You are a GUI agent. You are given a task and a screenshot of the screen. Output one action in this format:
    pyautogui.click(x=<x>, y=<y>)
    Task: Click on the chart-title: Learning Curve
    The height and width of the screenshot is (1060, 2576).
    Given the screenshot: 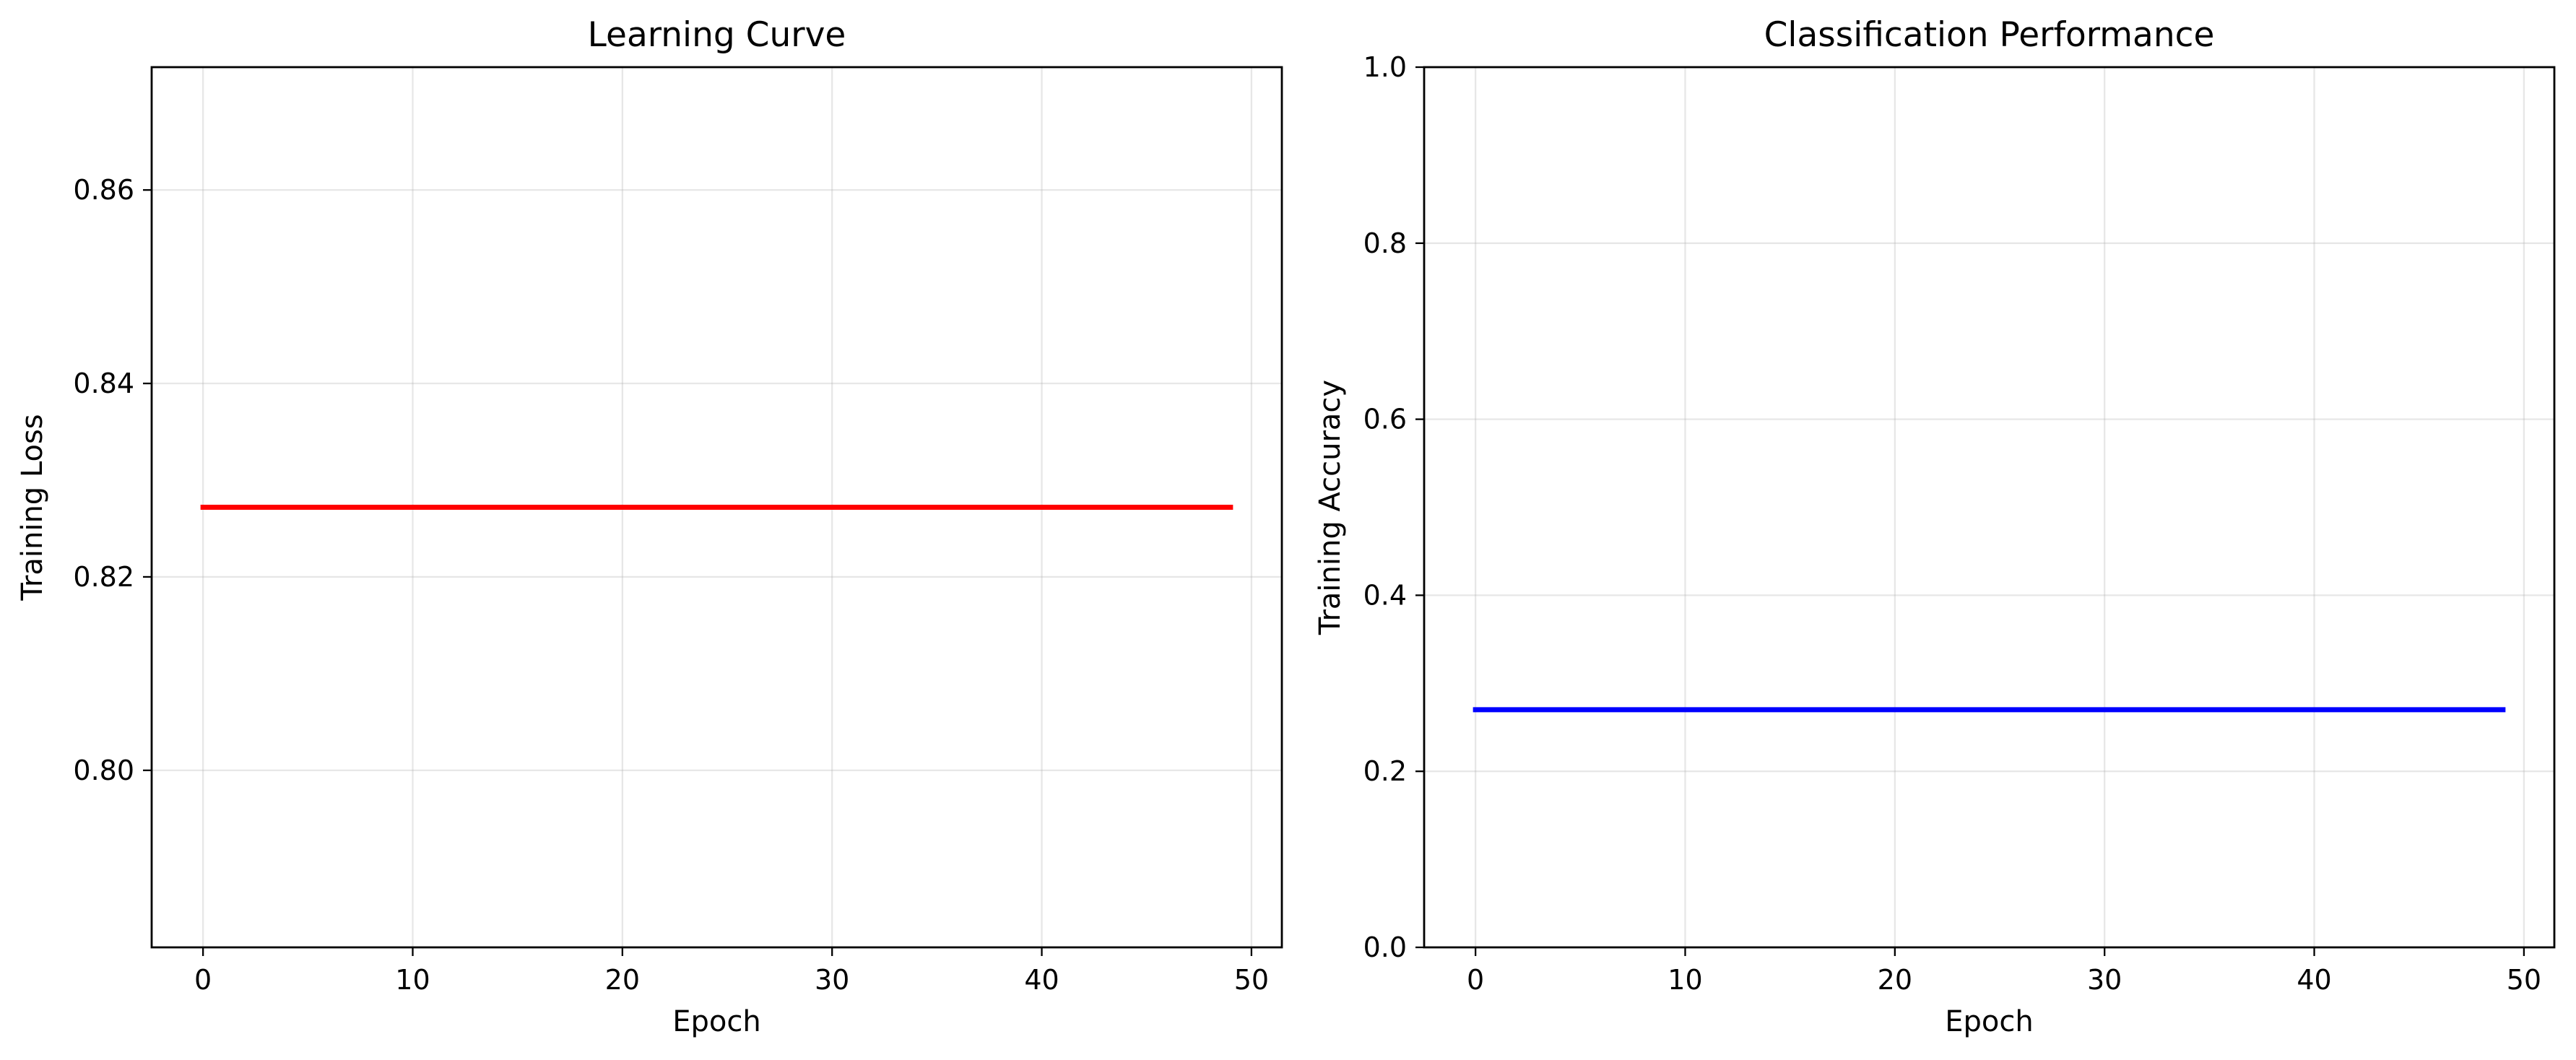 What is the action you would take?
    pyautogui.click(x=717, y=35)
    